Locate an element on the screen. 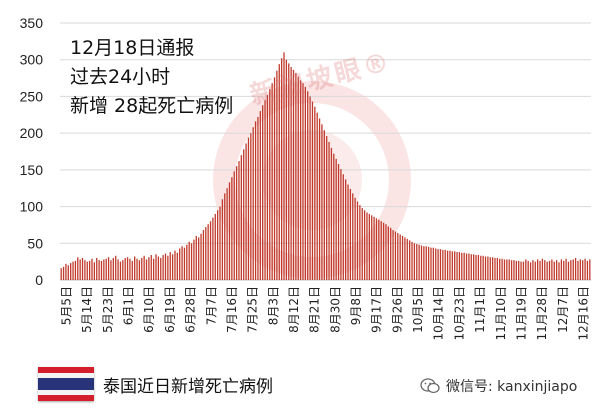  x-tick-label: 10月23日 is located at coordinates (459, 313).